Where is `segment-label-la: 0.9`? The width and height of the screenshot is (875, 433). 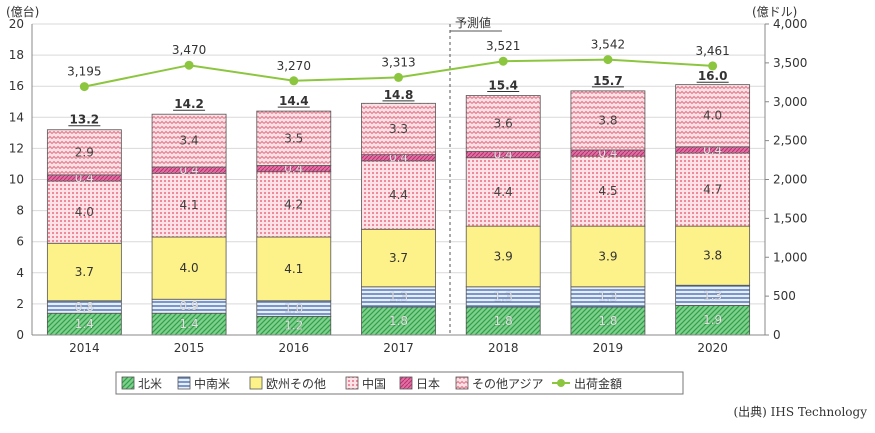 segment-label-la: 0.9 is located at coordinates (189, 306).